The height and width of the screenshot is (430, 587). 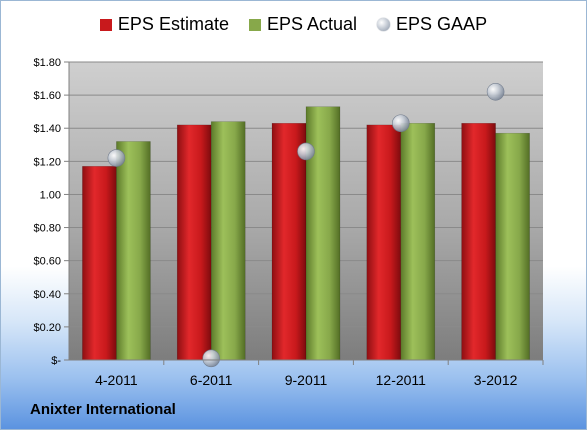 I want to click on y-tick-label: $1.40, so click(x=47, y=129).